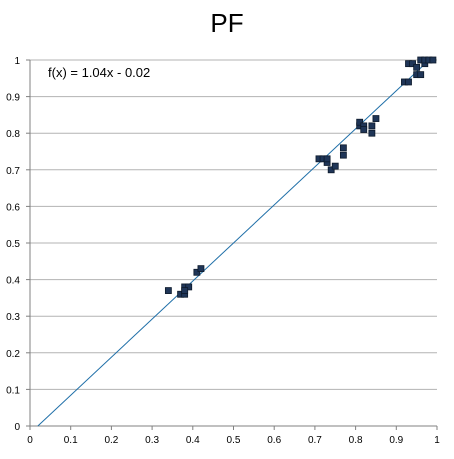 This screenshot has height=459, width=454. What do you see at coordinates (193, 440) in the screenshot?
I see `x-tick-label: 0.4` at bounding box center [193, 440].